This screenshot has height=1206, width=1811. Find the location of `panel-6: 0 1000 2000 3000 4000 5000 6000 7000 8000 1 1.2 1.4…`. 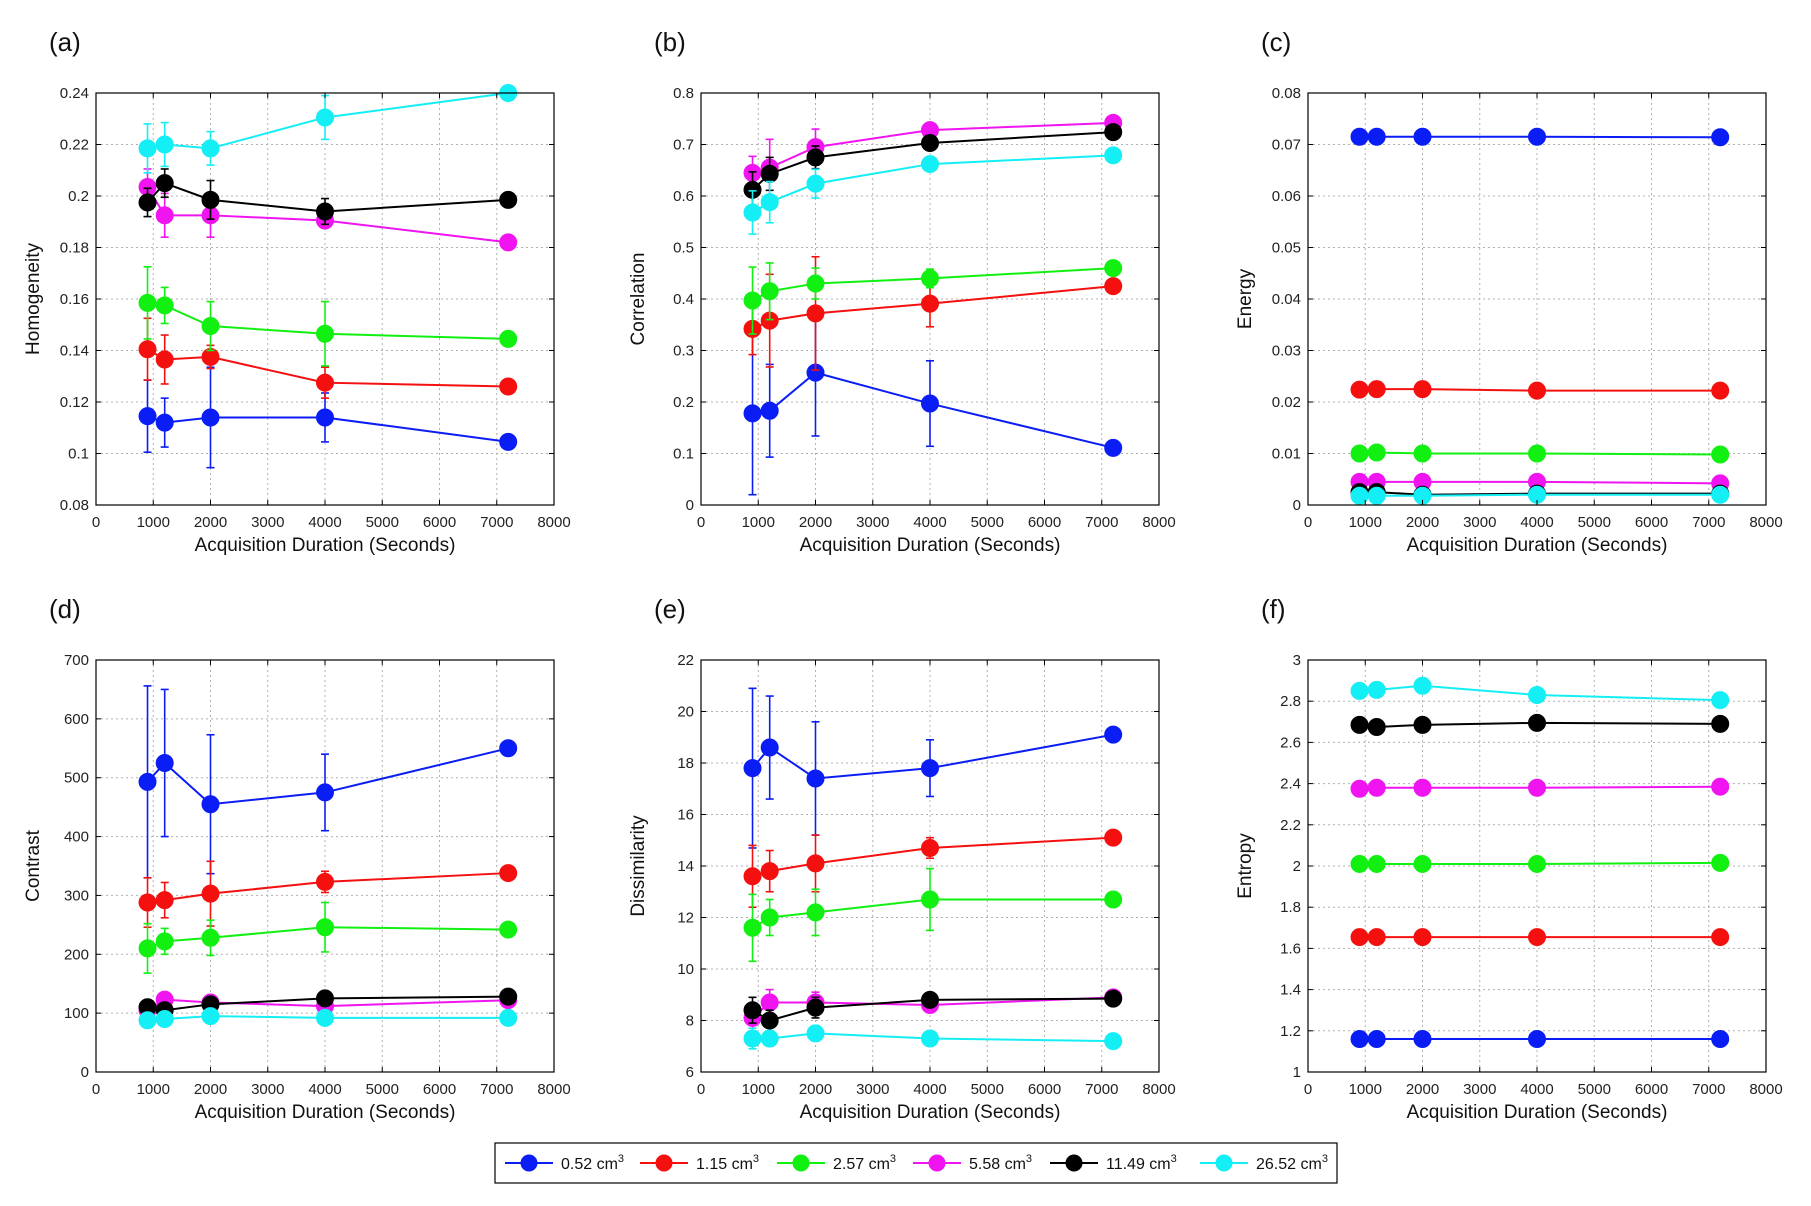

panel-6: 0 1000 2000 3000 4000 5000 6000 7000 8000 1 1.2 1.4… is located at coordinates (1509, 858).